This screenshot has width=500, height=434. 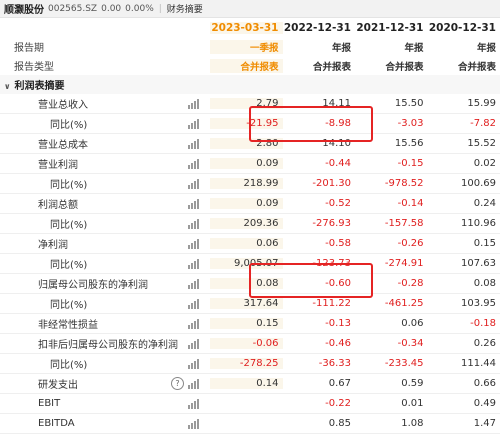 I want to click on table-cell: 14.11, so click(x=319, y=103).